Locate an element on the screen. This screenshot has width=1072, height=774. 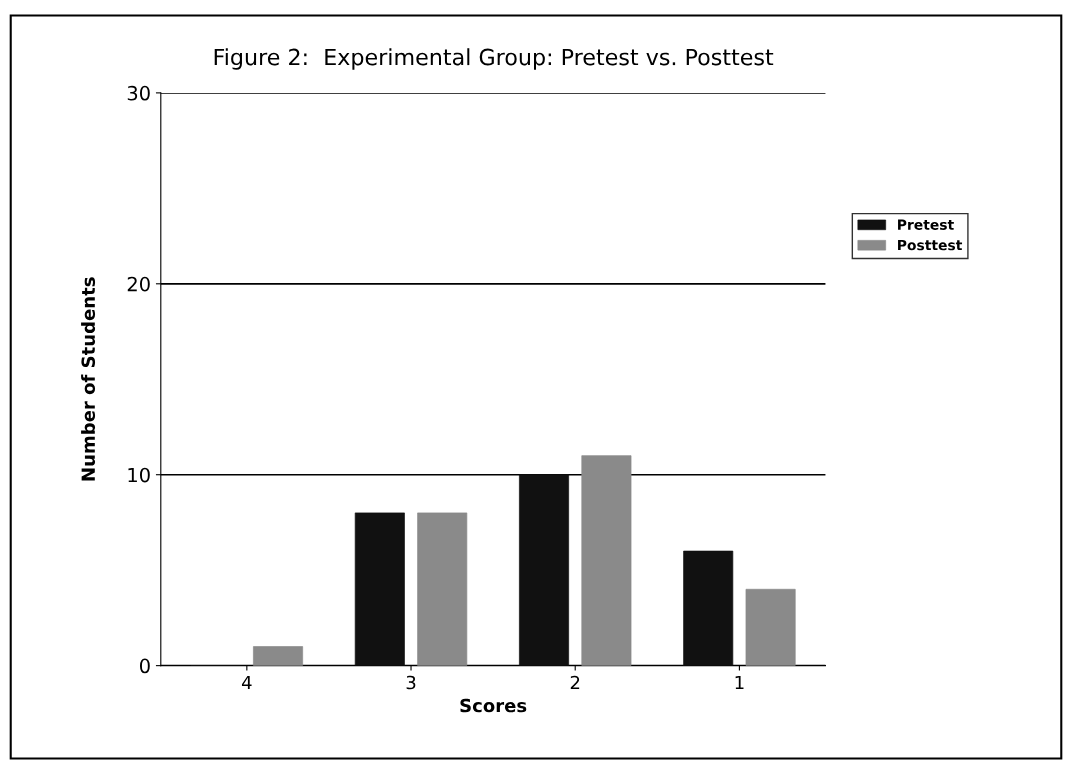
x-tick-label: 2 is located at coordinates (575, 682).